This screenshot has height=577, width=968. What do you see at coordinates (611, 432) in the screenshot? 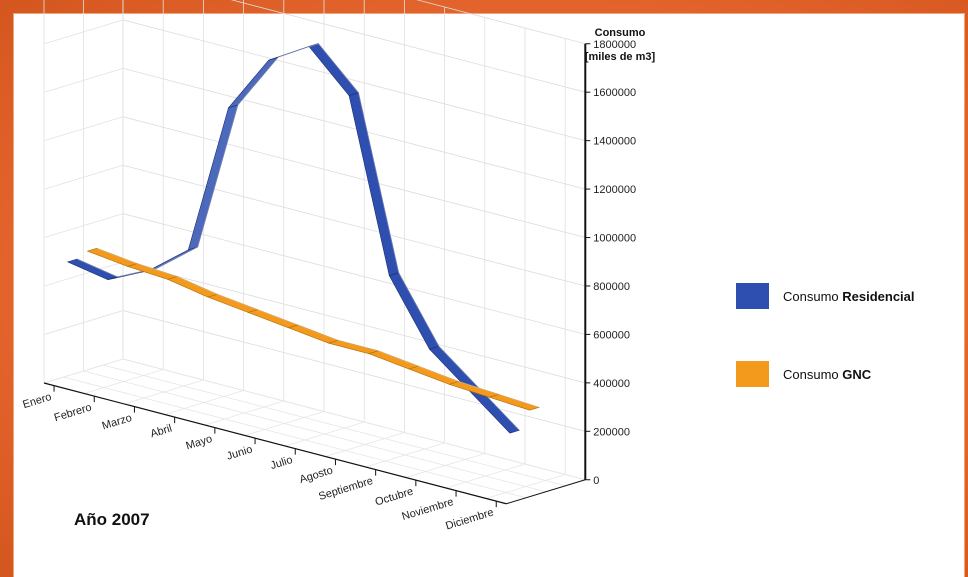
I see `y-tick-label: 200000` at bounding box center [611, 432].